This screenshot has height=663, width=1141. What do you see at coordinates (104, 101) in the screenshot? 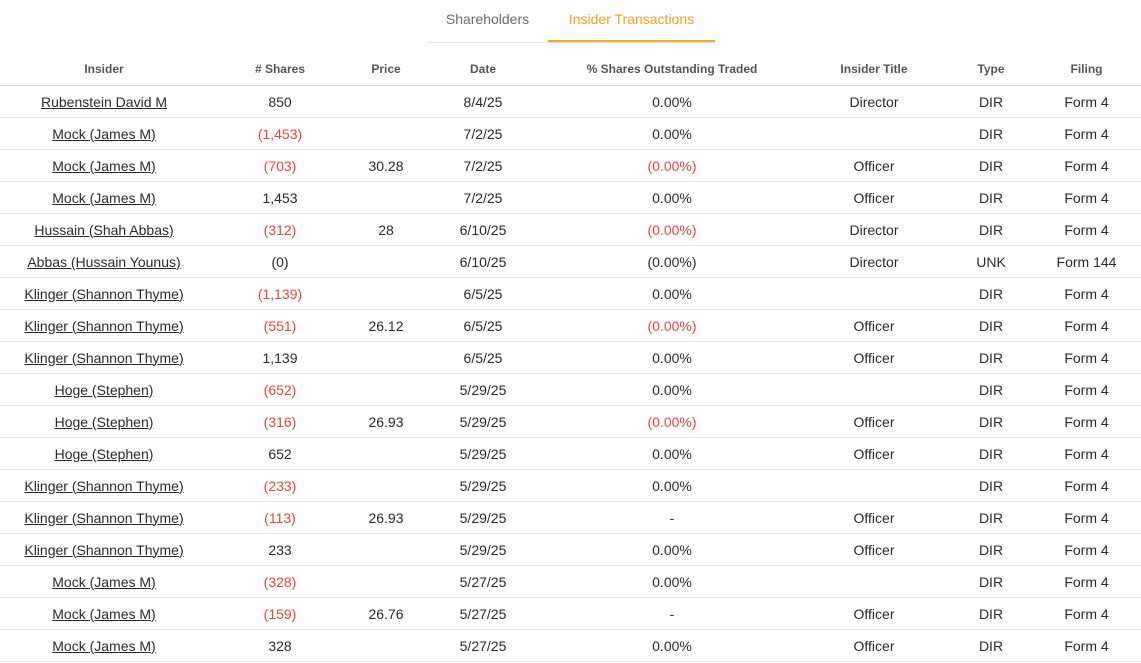
I see `insider-link: Rubenstein David M` at bounding box center [104, 101].